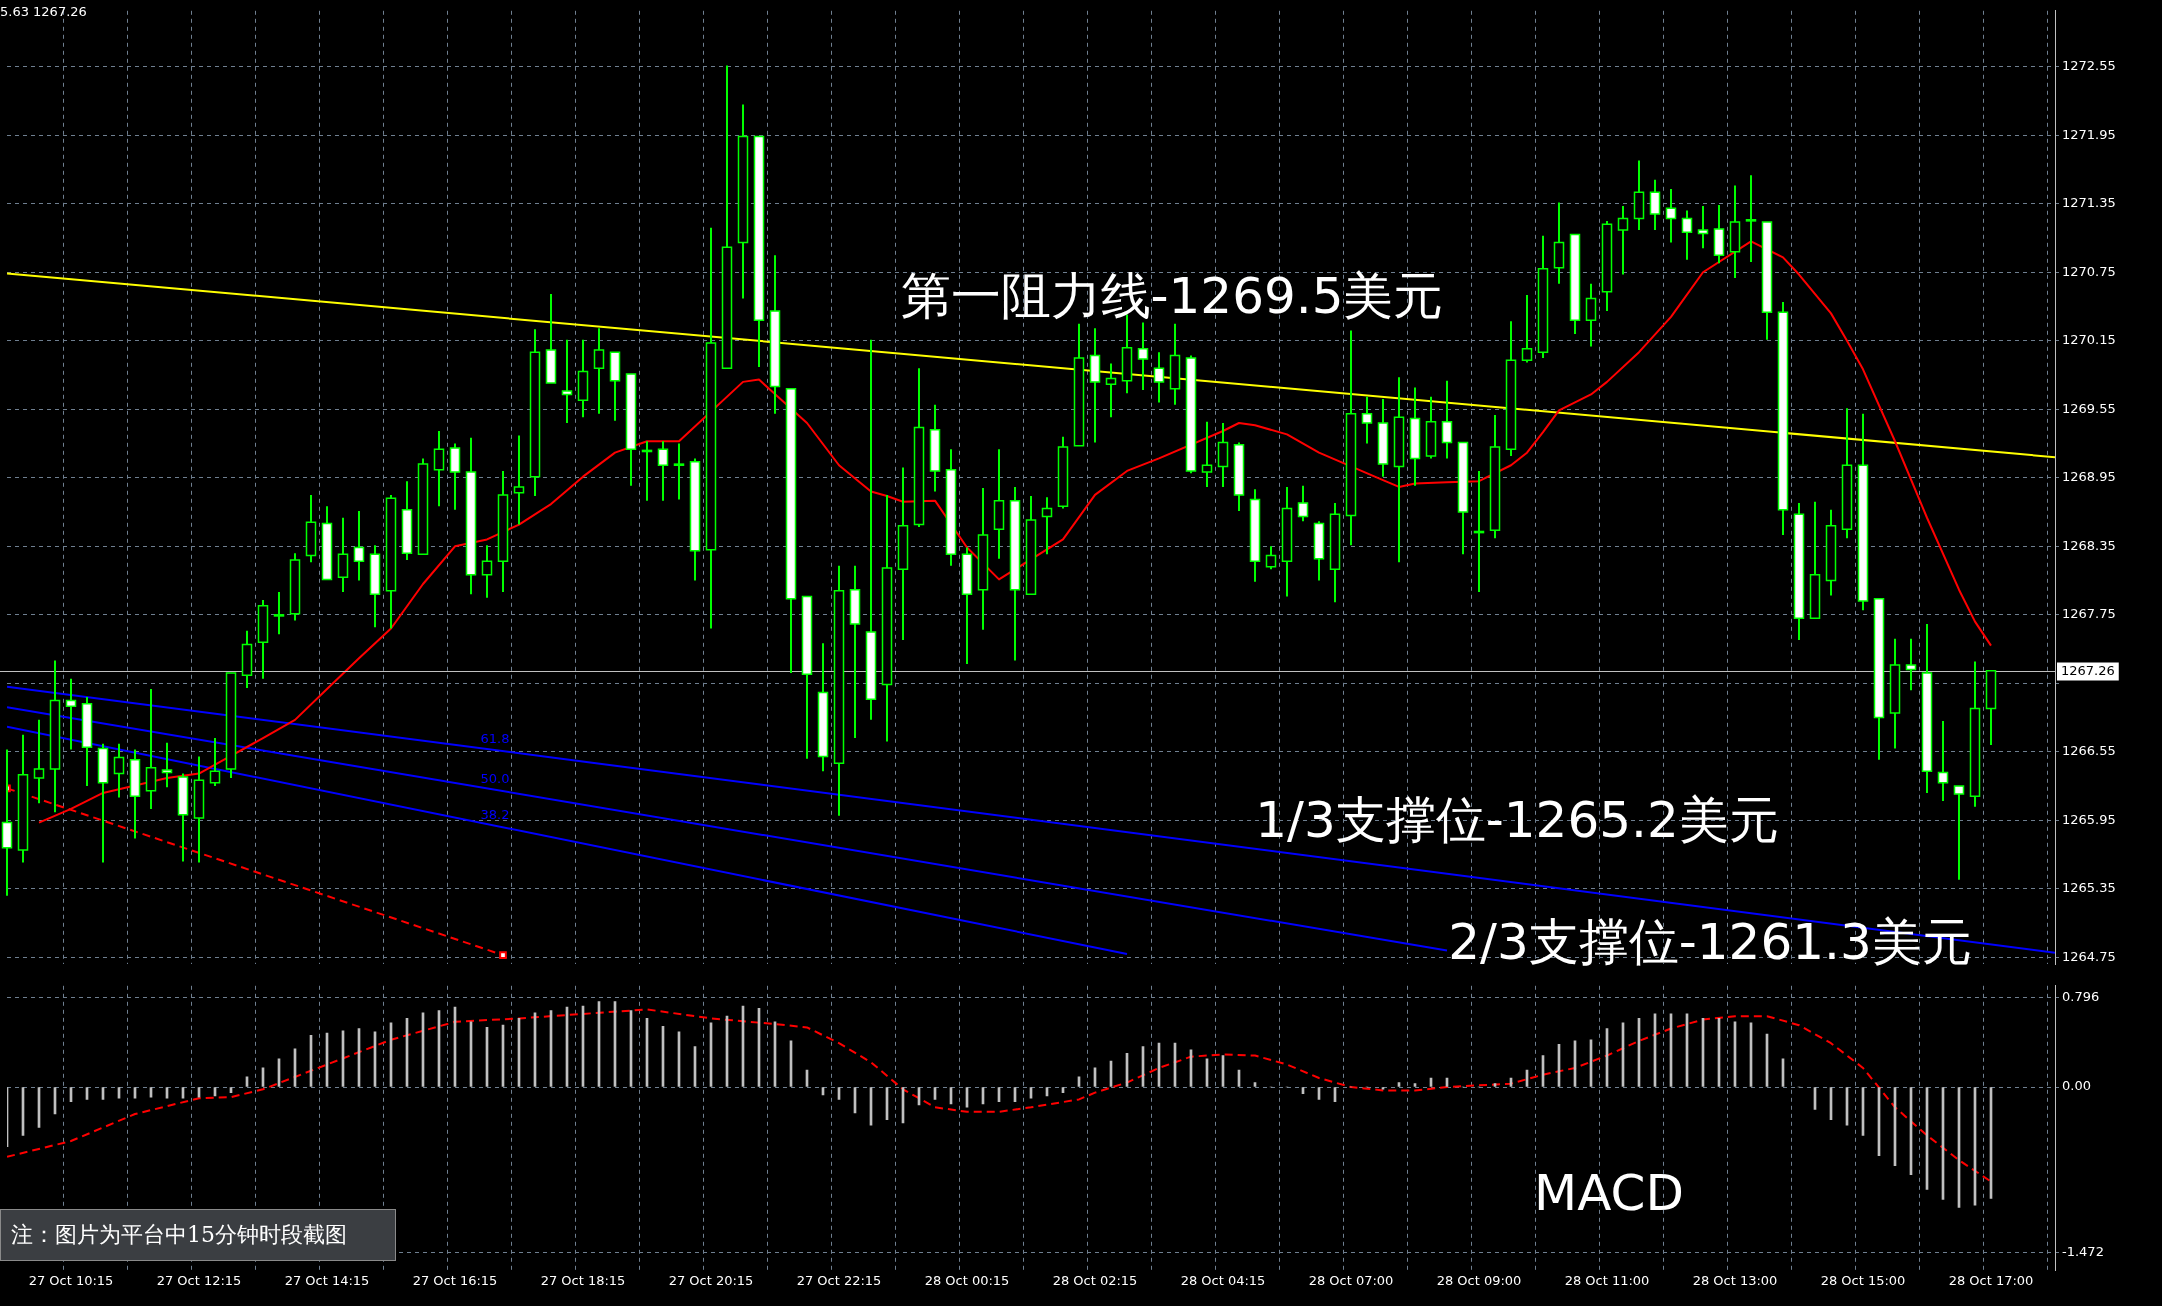 The width and height of the screenshot is (2162, 1306). What do you see at coordinates (1991, 1280) in the screenshot?
I see `x-tick-label: 28 Oct 17:00` at bounding box center [1991, 1280].